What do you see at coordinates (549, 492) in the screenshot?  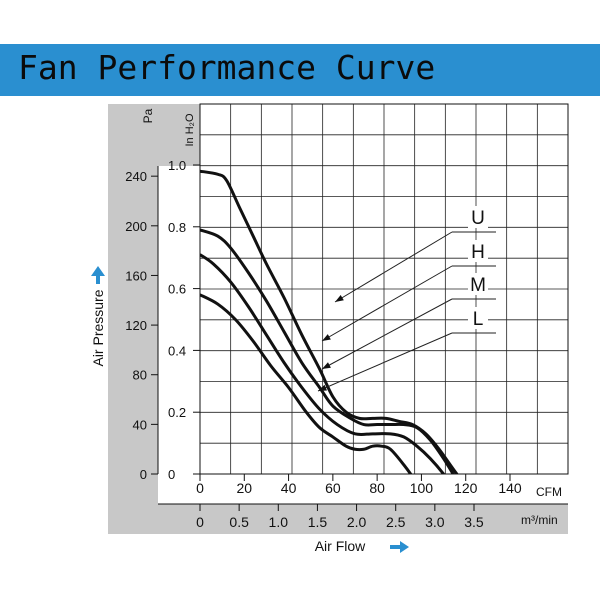 I see `cfm-unit-label: CFM` at bounding box center [549, 492].